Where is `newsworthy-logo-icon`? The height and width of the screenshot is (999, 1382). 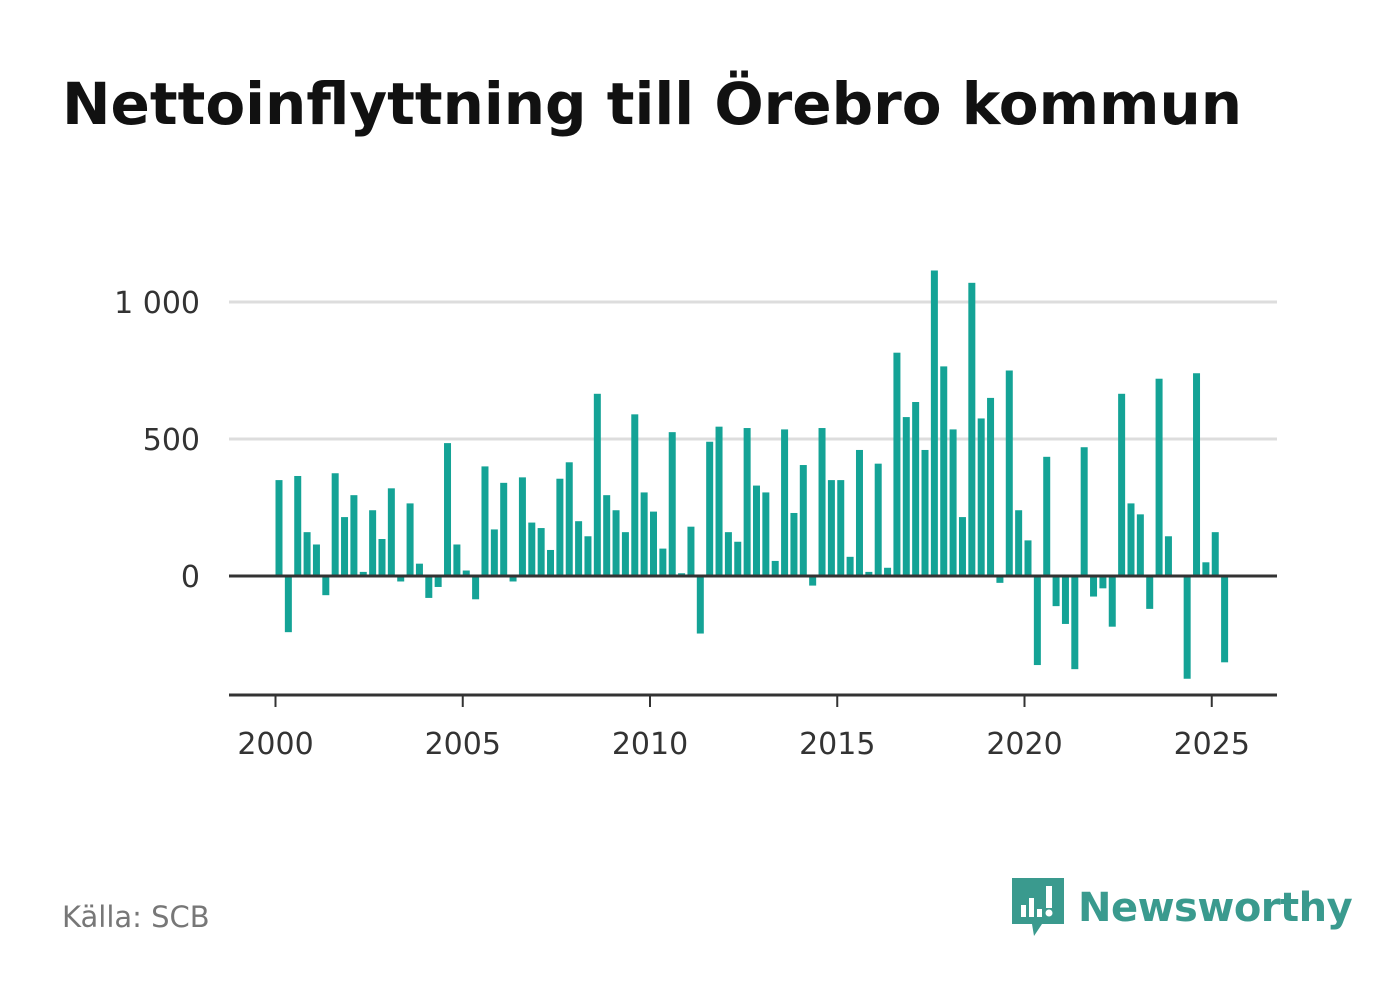
newsworthy-logo-icon is located at coordinates (1038, 907).